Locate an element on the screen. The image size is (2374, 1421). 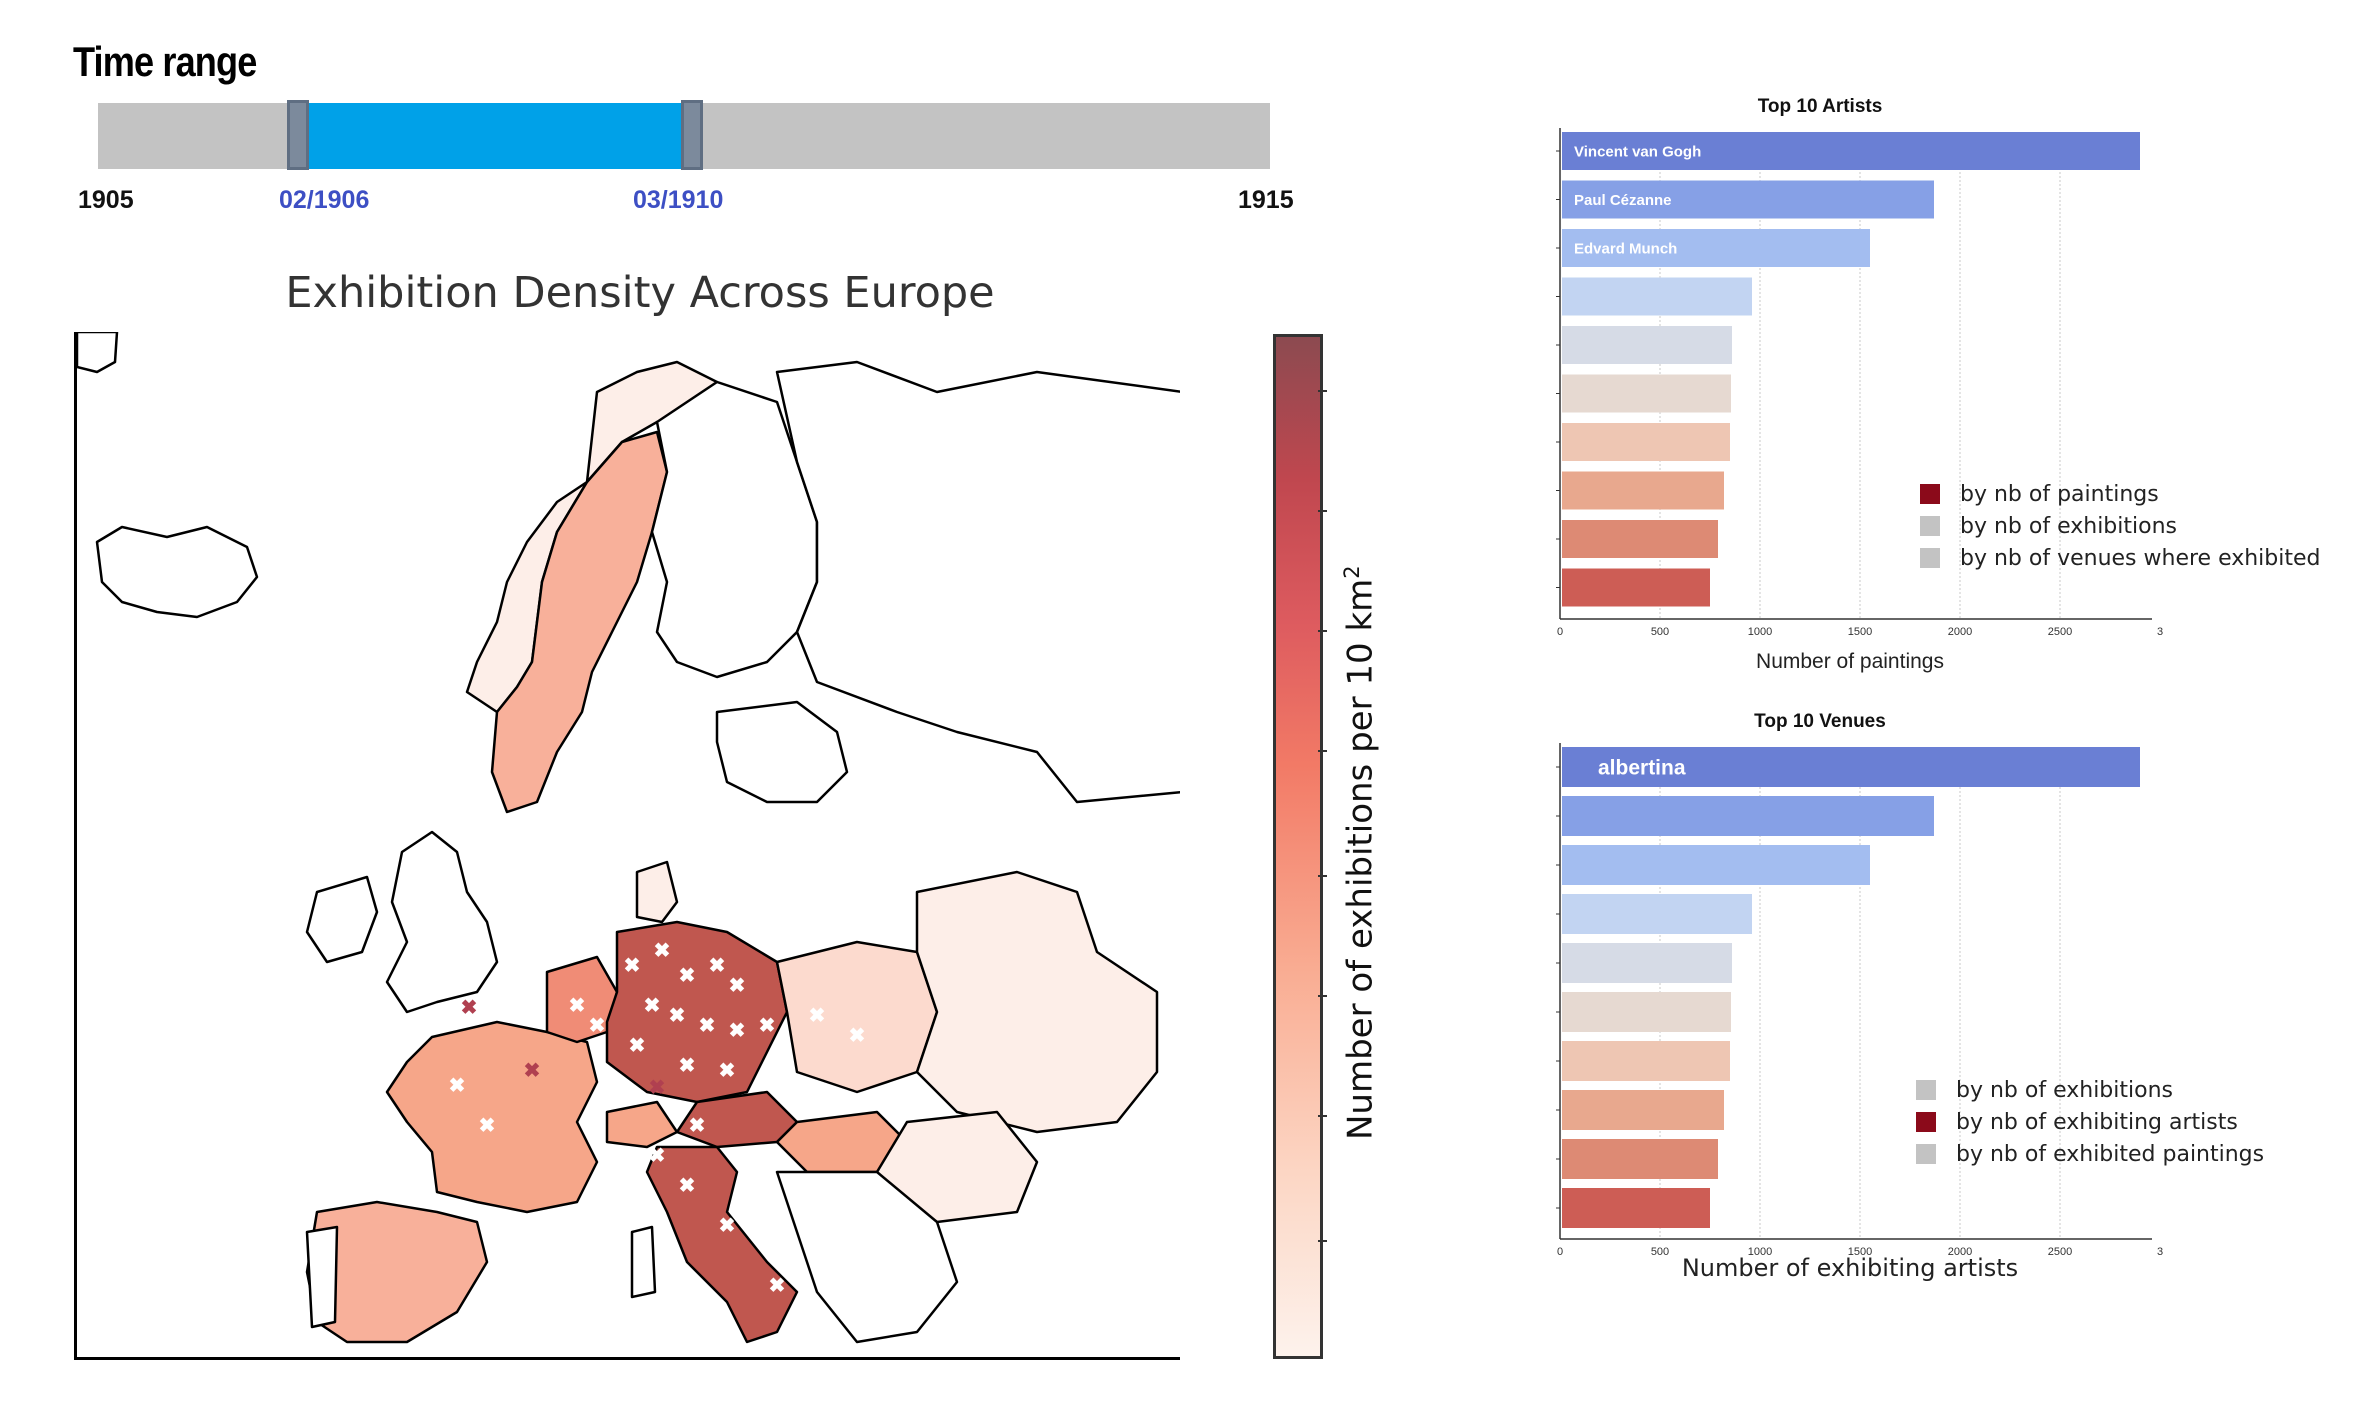
time-range-start-handle is located at coordinates (298, 135).